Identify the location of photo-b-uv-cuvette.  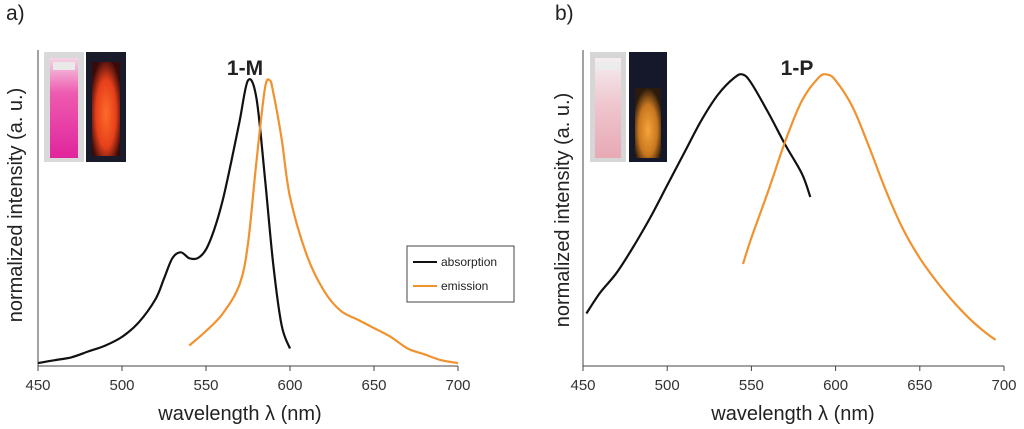
(648, 123).